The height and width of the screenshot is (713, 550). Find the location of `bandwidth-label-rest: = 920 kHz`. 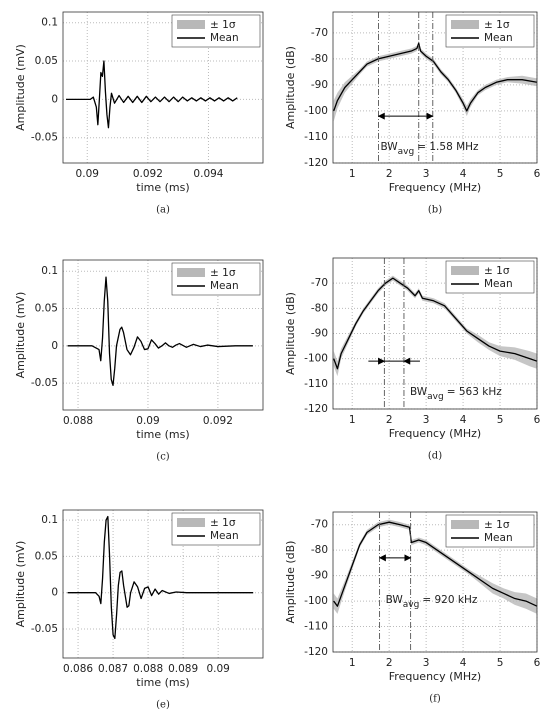

bandwidth-label-rest: = 920 kHz is located at coordinates (449, 600).